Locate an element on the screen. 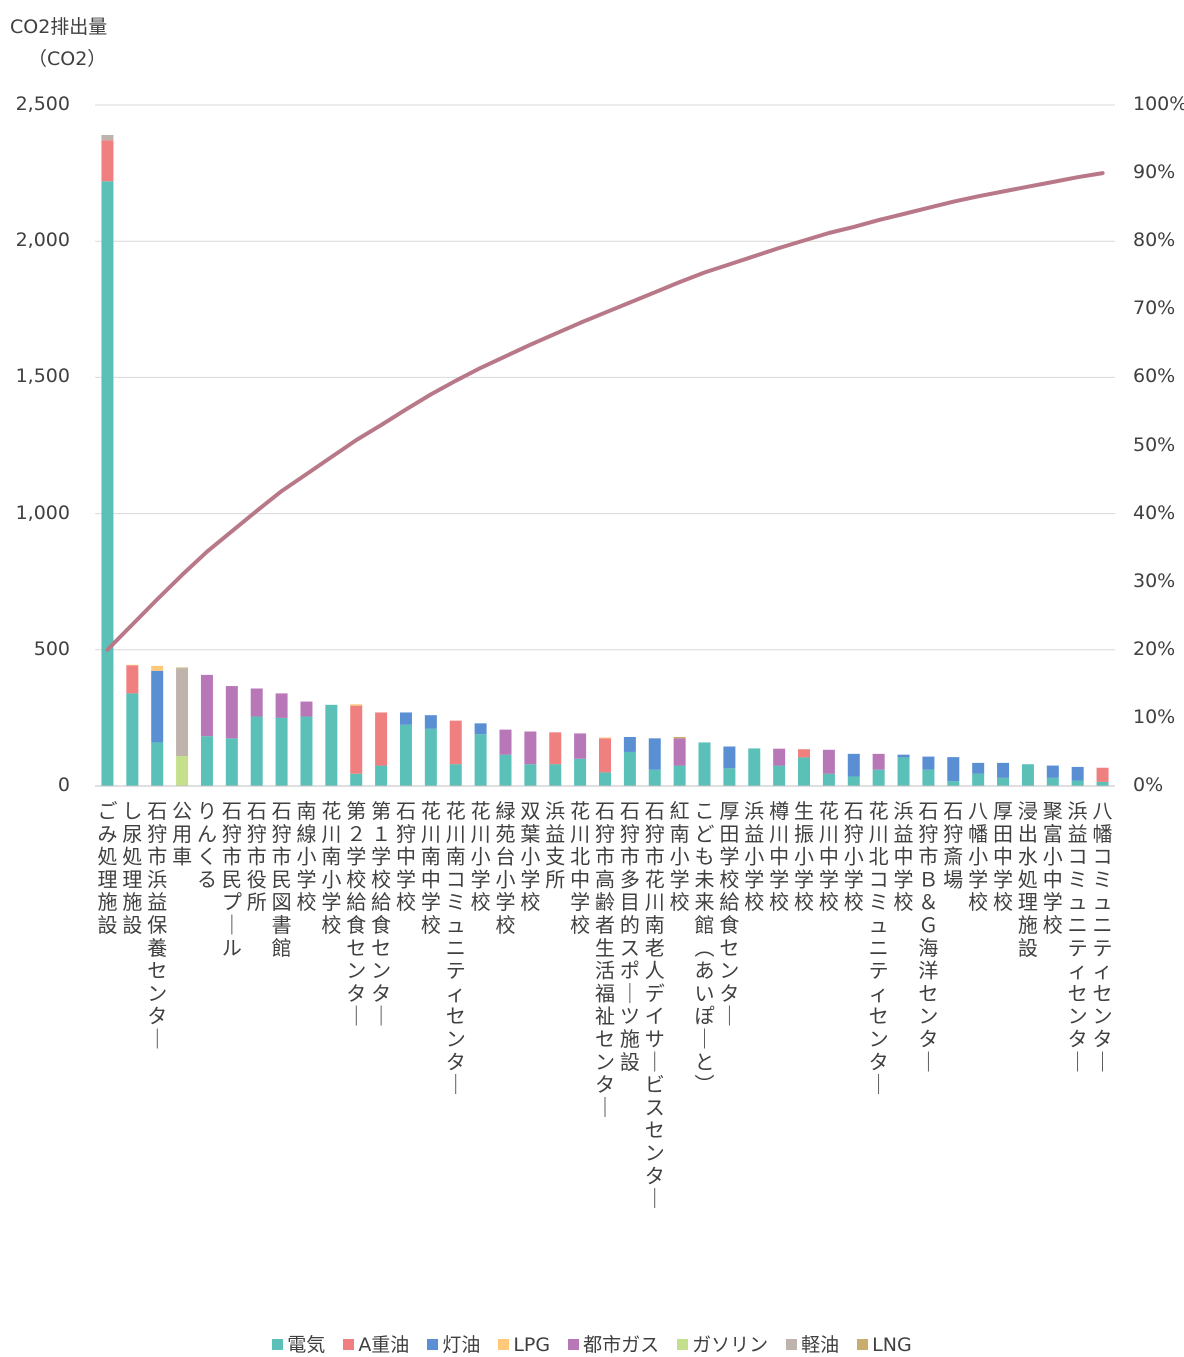 The width and height of the screenshot is (1184, 1357). category-label: 花川小学校 is located at coordinates (481, 856).